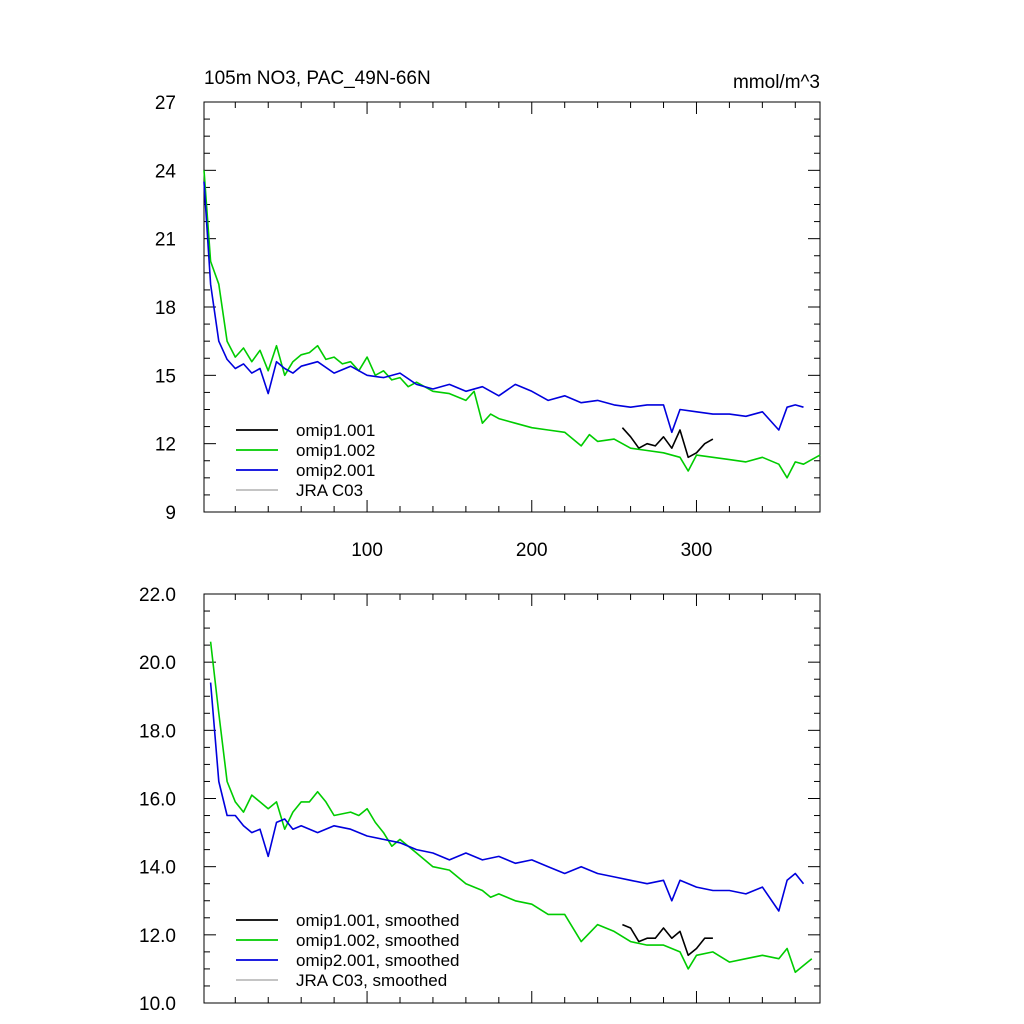  What do you see at coordinates (776, 82) in the screenshot?
I see `top-panel-units: mmol/m^3` at bounding box center [776, 82].